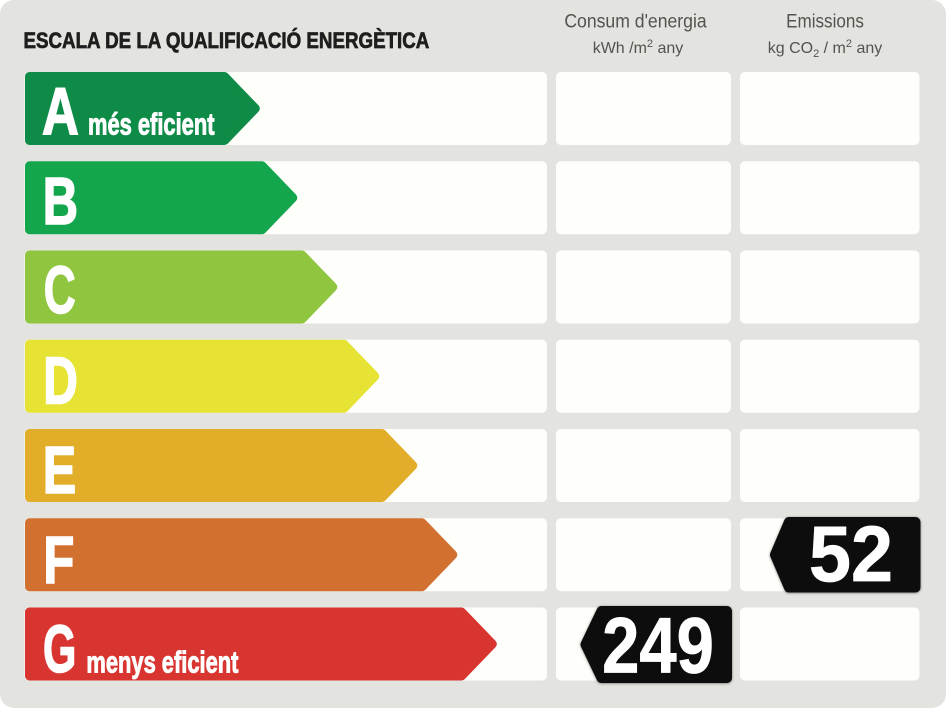 Image resolution: width=946 pixels, height=708 pixels. Describe the element at coordinates (58, 559) in the screenshot. I see `svg-text: F` at that location.